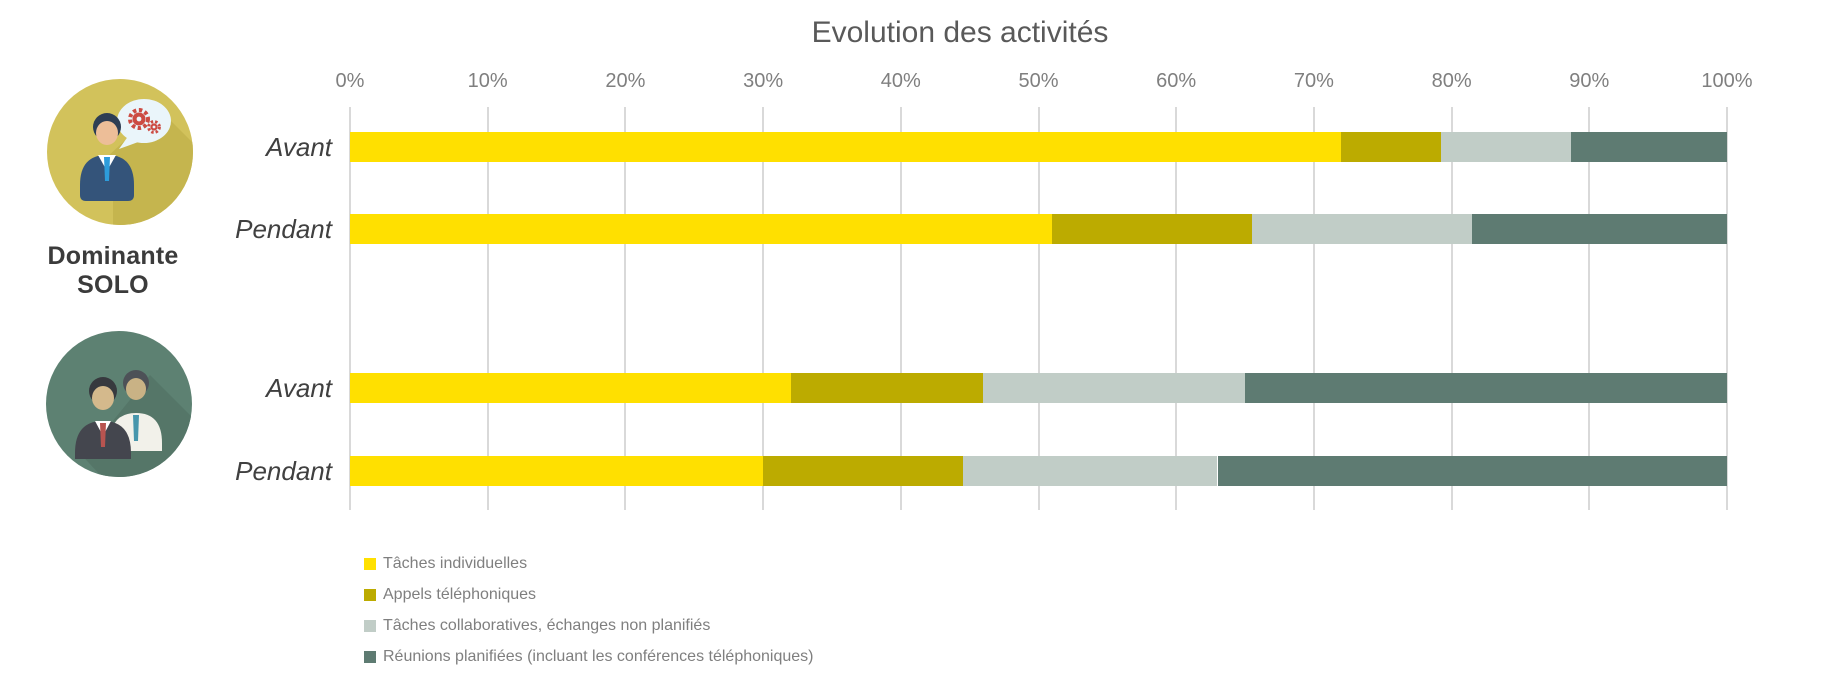  What do you see at coordinates (763, 81) in the screenshot?
I see `axis-tick-label: 30%` at bounding box center [763, 81].